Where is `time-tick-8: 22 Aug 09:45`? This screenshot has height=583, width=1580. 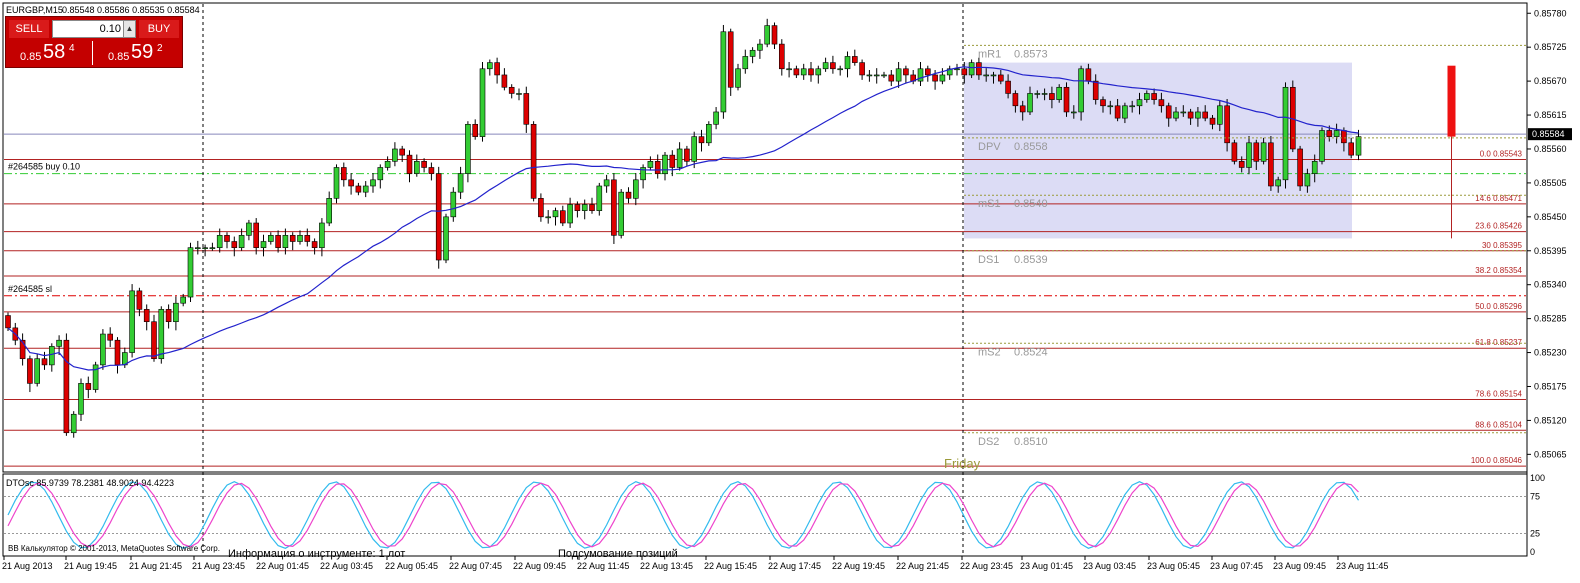 time-tick-8: 22 Aug 09:45 is located at coordinates (539, 566).